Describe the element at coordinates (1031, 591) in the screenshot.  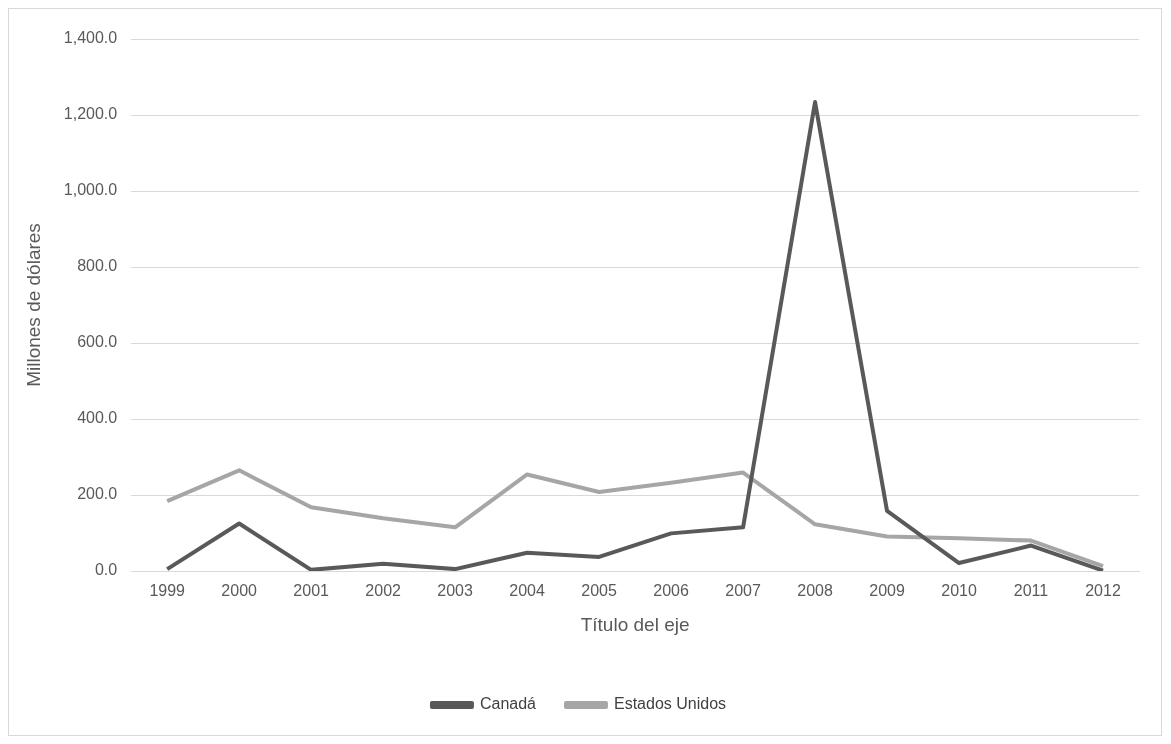
I see `x-tick-label: 2011` at that location.